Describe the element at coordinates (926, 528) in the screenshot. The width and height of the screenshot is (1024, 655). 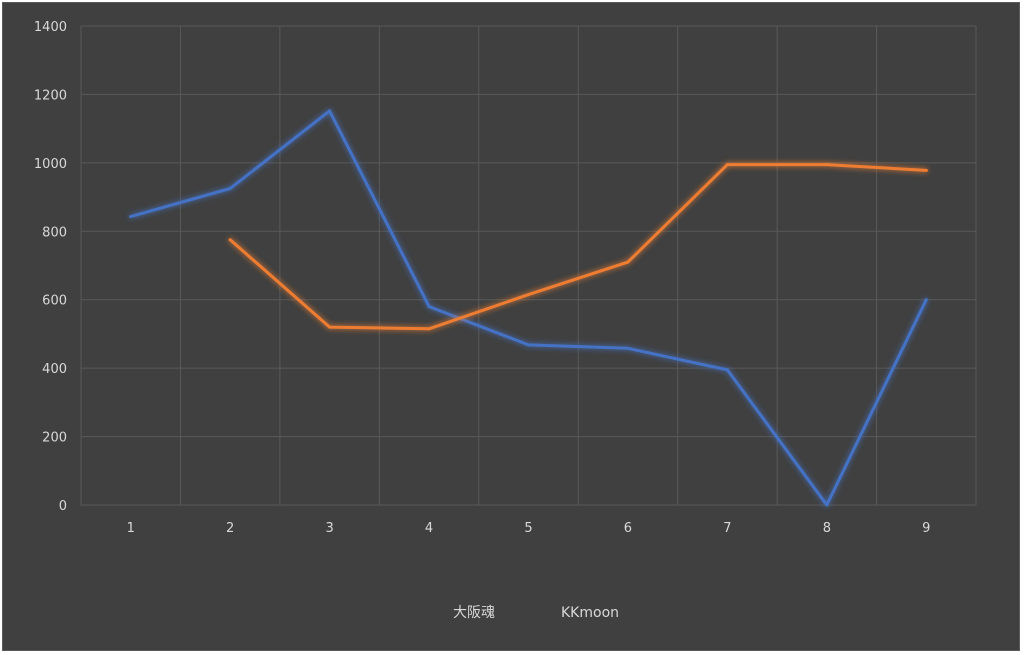
I see `x-tick-label: 9` at that location.